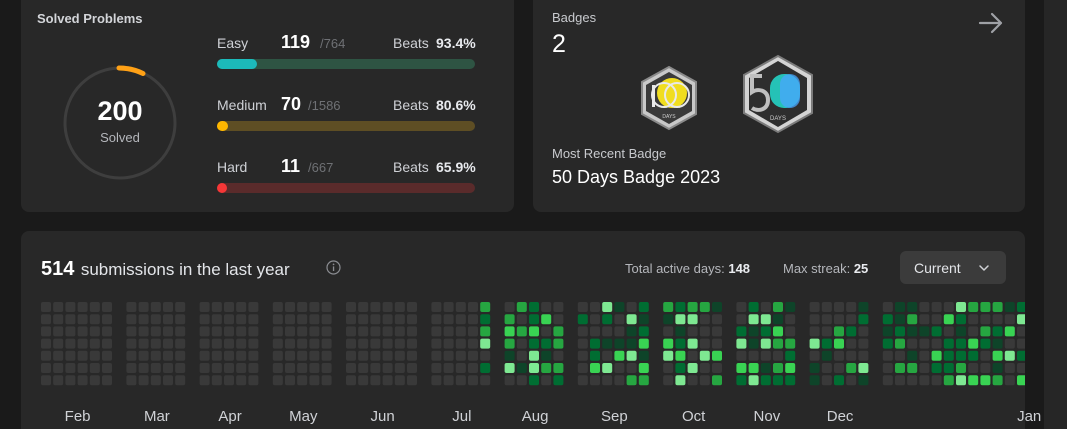 This screenshot has width=1067, height=429. I want to click on difficulty-easy: Easy 119 /764 Beats 93.4%, so click(346, 53).